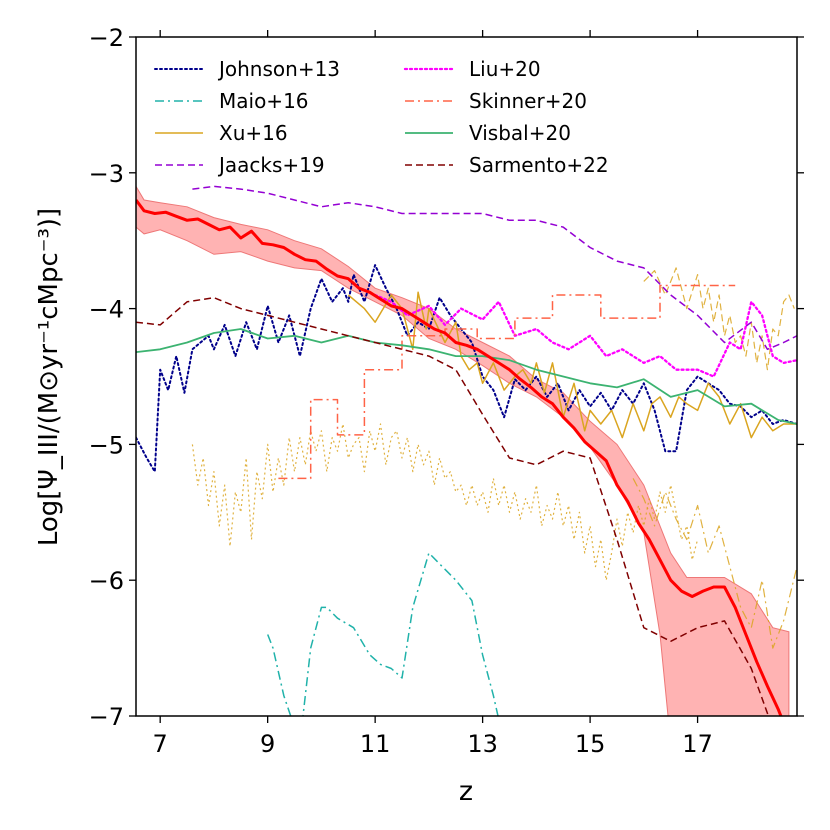  Describe the element at coordinates (520, 133) in the screenshot. I see `legend-label: Visbal+20` at that location.